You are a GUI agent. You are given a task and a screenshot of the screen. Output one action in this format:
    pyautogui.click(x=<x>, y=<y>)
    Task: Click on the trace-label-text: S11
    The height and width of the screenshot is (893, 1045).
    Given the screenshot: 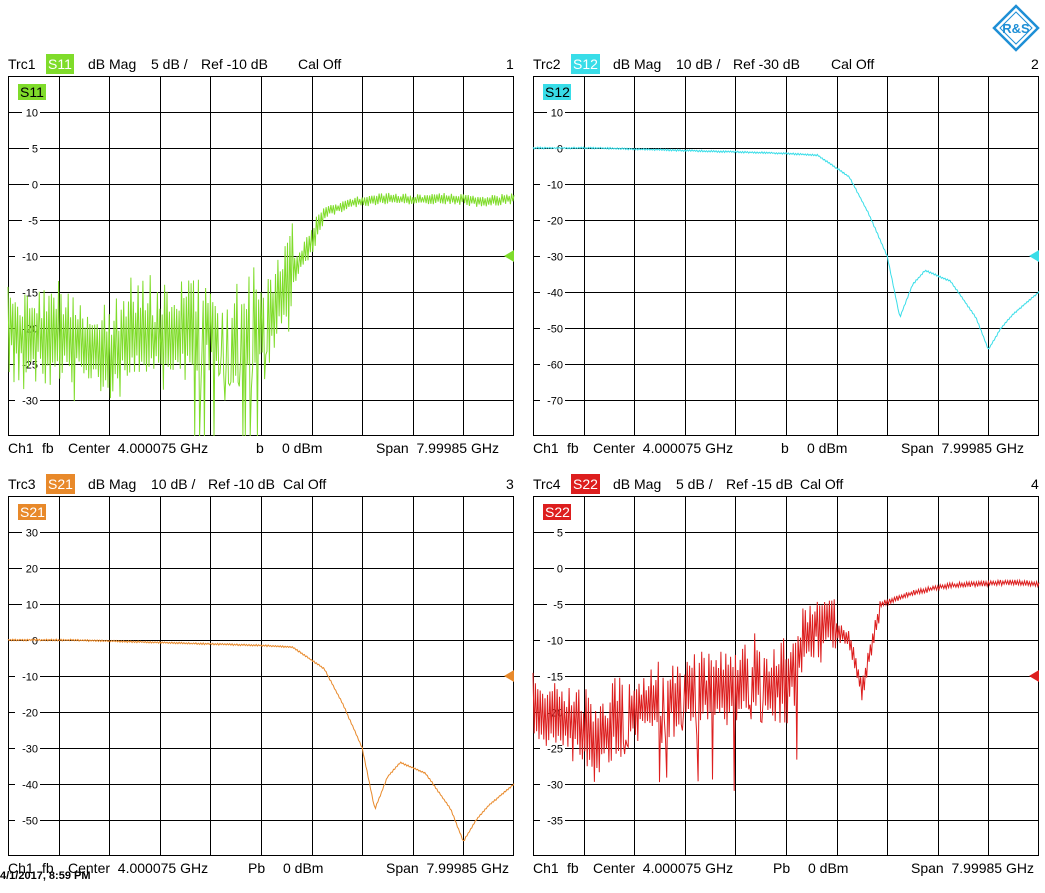 What is the action you would take?
    pyautogui.click(x=32, y=92)
    